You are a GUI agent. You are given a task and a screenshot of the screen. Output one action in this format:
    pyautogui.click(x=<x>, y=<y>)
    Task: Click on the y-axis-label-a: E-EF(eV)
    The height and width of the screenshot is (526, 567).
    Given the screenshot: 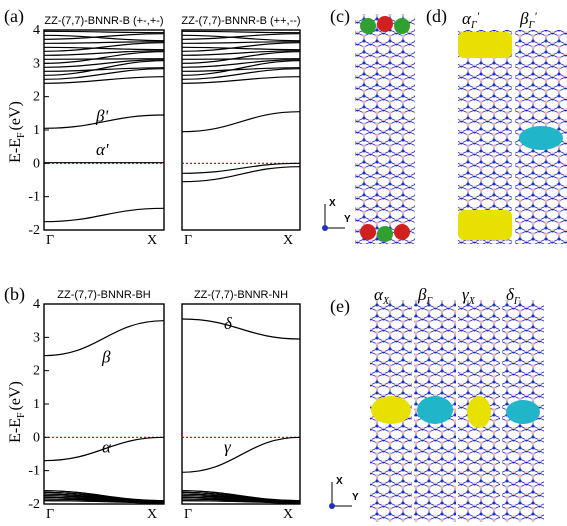 What is the action you would take?
    pyautogui.click(x=17, y=132)
    